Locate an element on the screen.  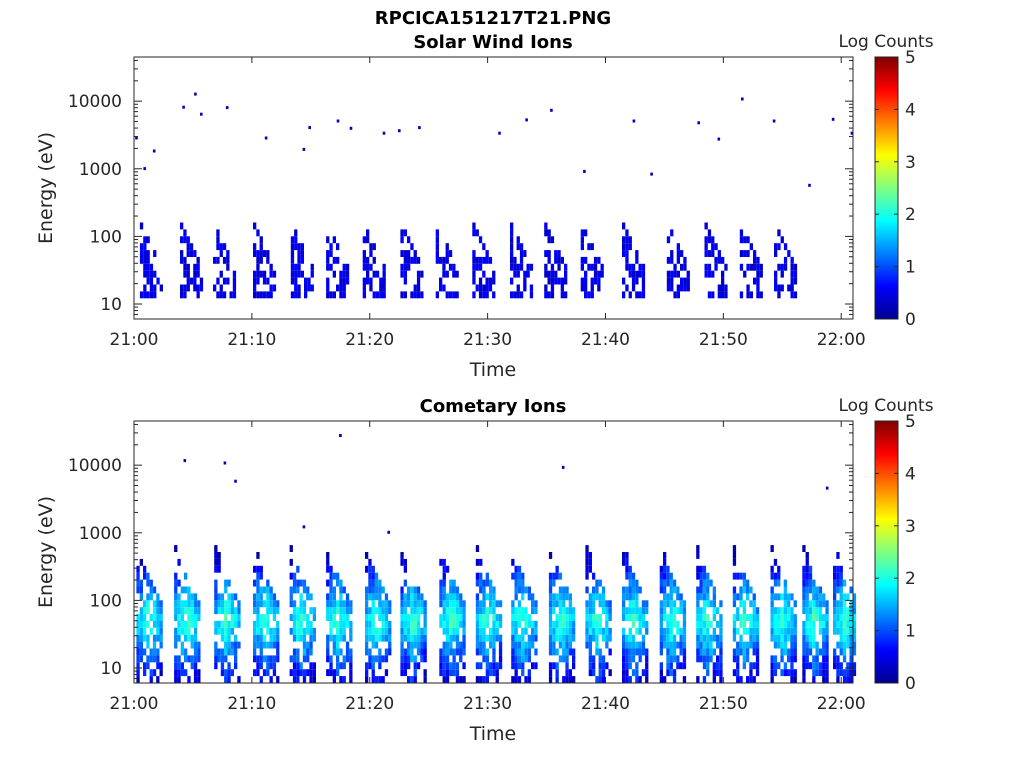
colorbar-tick-label: 4 is located at coordinates (910, 110).